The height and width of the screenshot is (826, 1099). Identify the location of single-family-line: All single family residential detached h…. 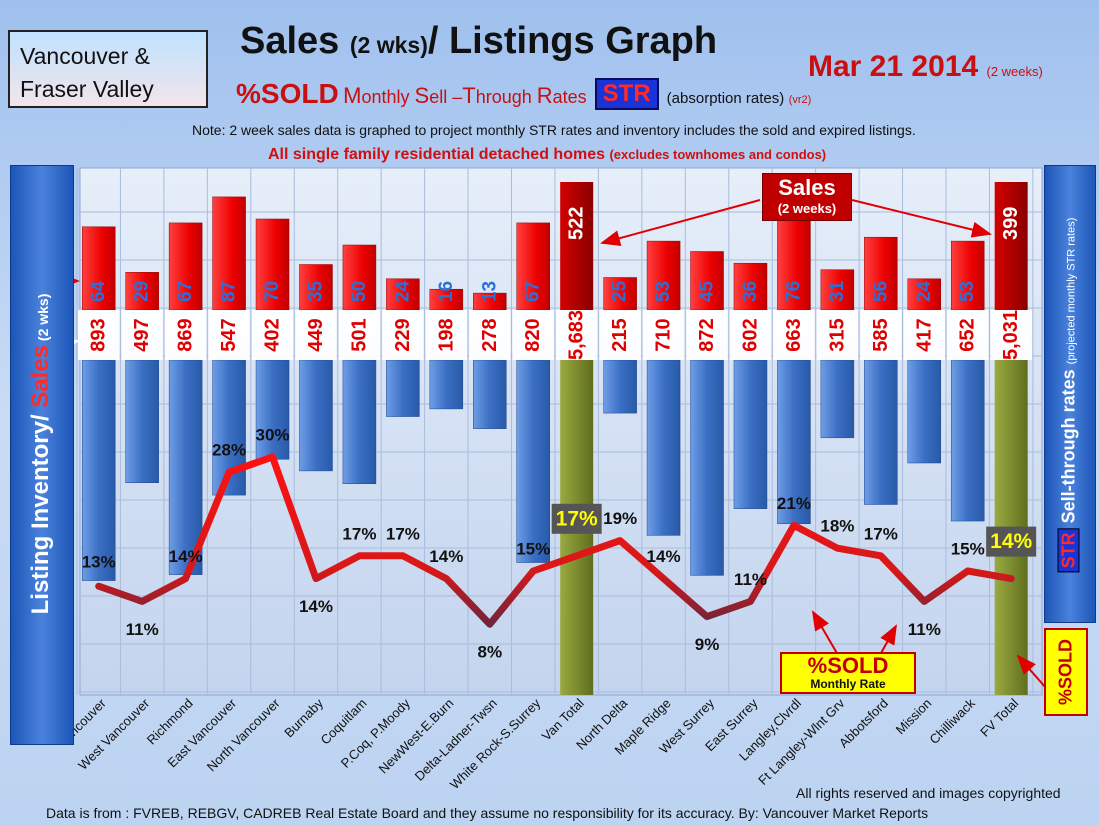
(547, 155).